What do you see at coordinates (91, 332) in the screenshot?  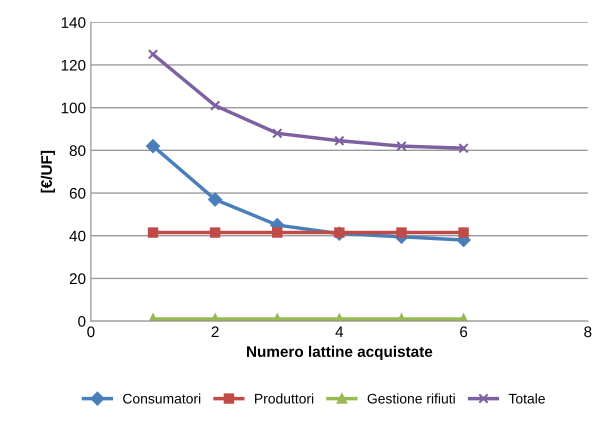 I see `x-tick-label: 0` at bounding box center [91, 332].